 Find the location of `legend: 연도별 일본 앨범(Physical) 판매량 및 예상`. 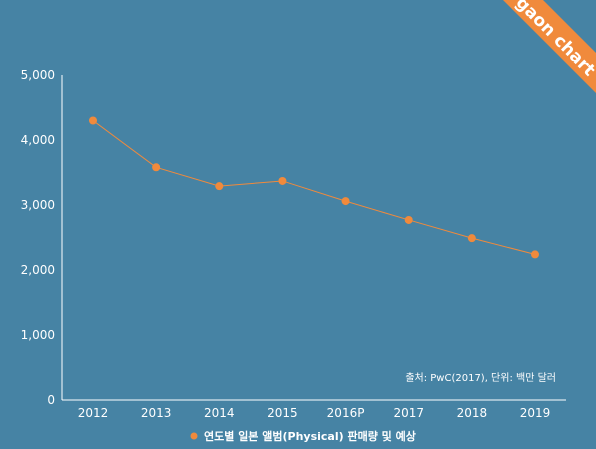

legend: 연도별 일본 앨범(Physical) 판매량 및 예상 is located at coordinates (303, 436).